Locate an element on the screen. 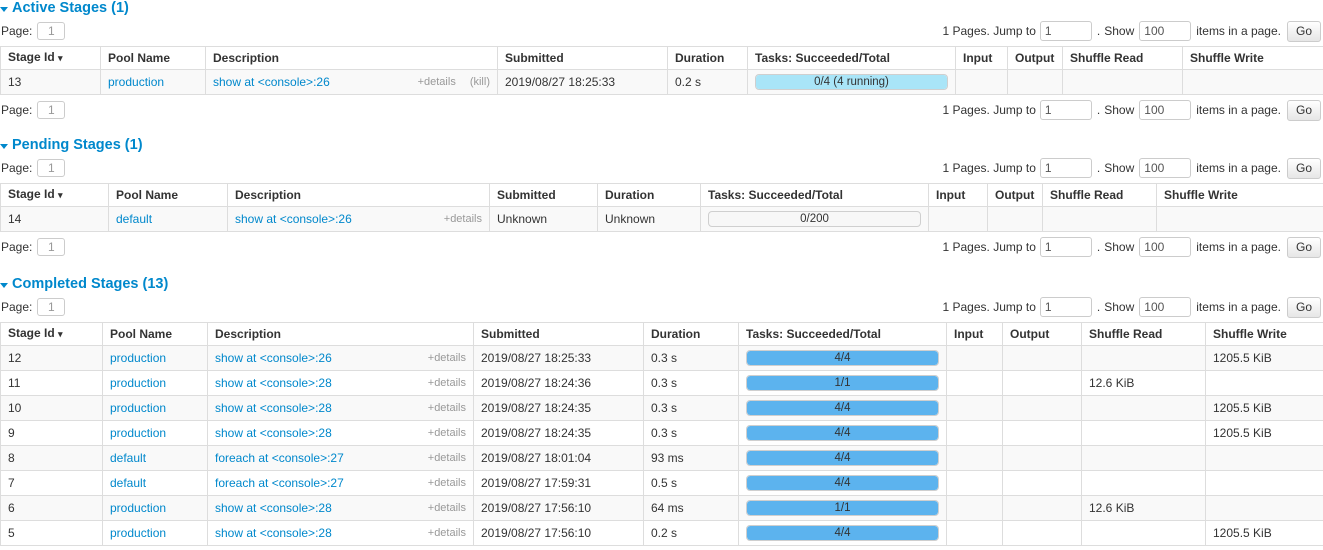  cell-tasks: 4/4 is located at coordinates (842, 533).